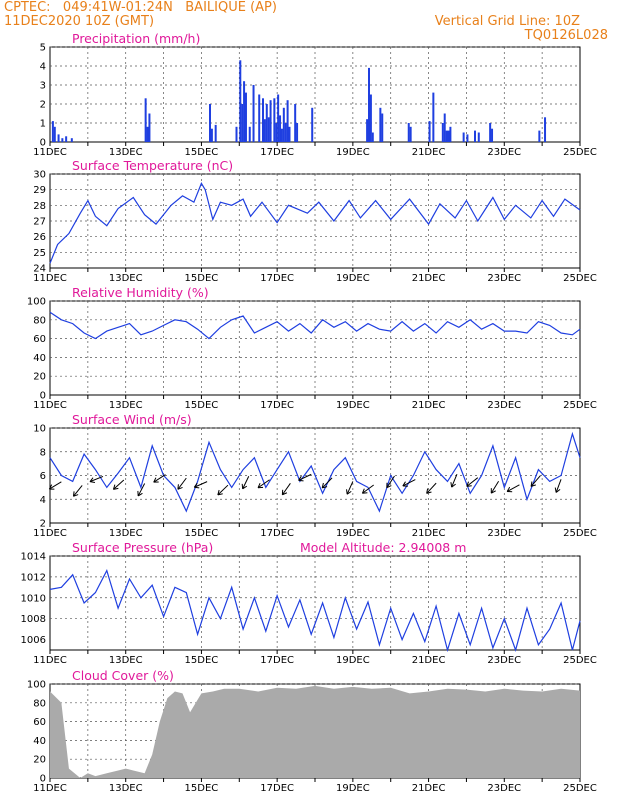 This screenshot has height=800, width=618. Describe the element at coordinates (43, 48) in the screenshot. I see `y-tick-label: 5` at that location.